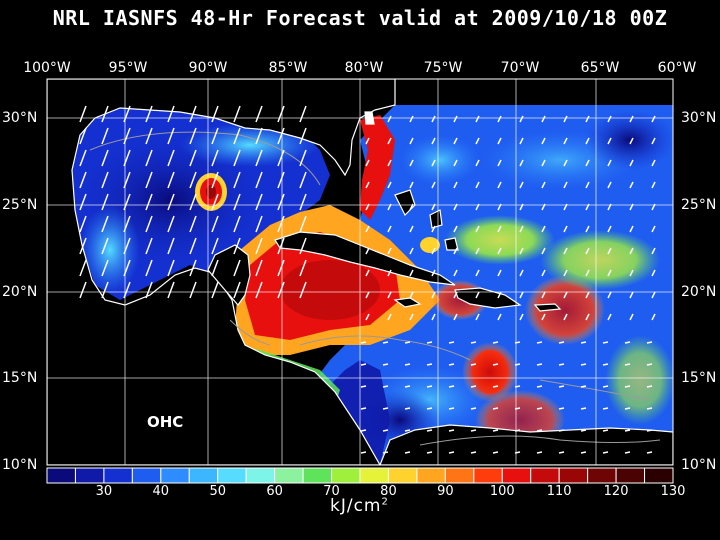 This screenshot has height=540, width=720. What do you see at coordinates (430, 245) in the screenshot?
I see `atl-yellow-spot` at bounding box center [430, 245].